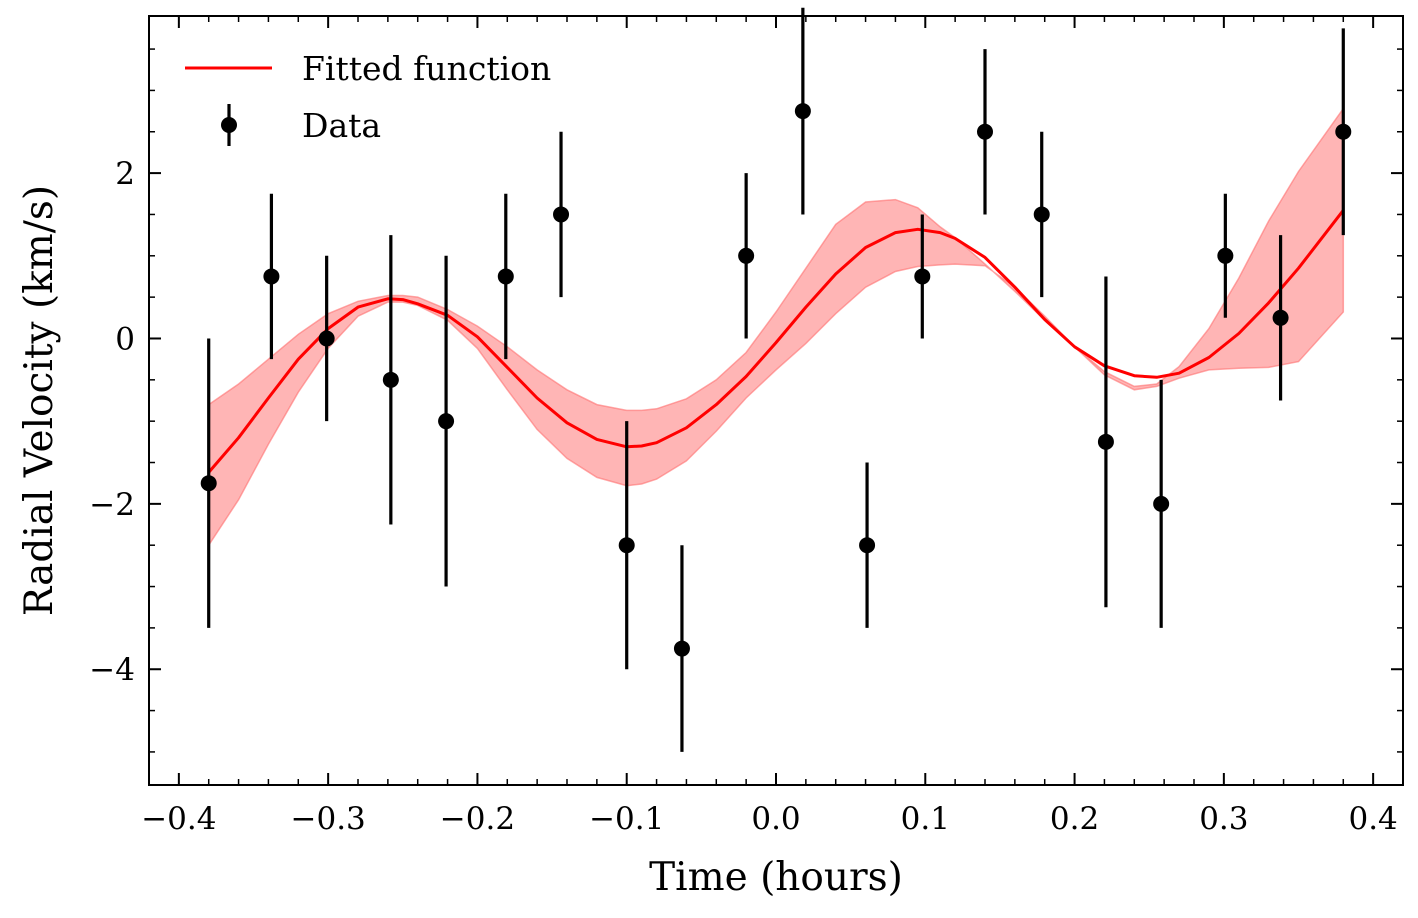 The height and width of the screenshot is (918, 1418). What do you see at coordinates (1223, 819) in the screenshot?
I see `x-tick-label: 0.3` at bounding box center [1223, 819].